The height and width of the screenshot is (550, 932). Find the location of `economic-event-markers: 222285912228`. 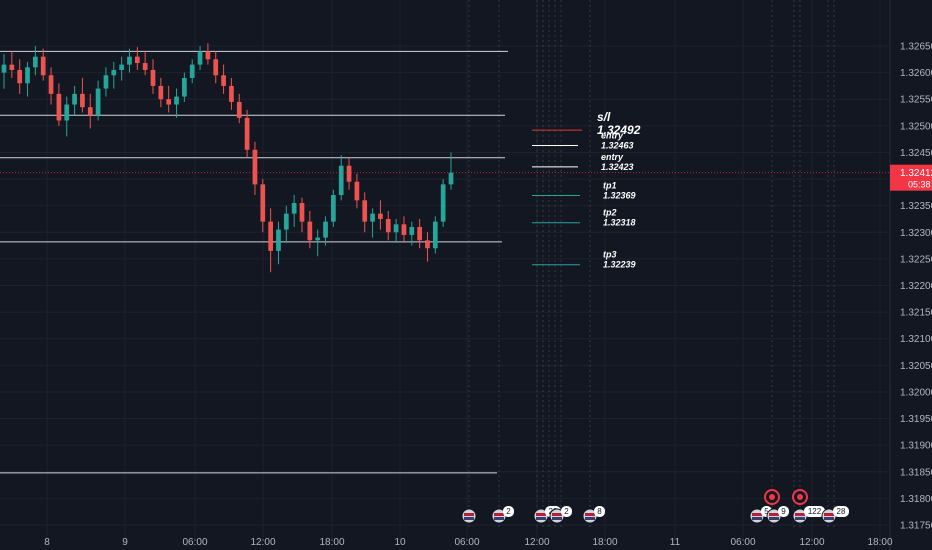

economic-event-markers: 222285912228 is located at coordinates (655, 506).